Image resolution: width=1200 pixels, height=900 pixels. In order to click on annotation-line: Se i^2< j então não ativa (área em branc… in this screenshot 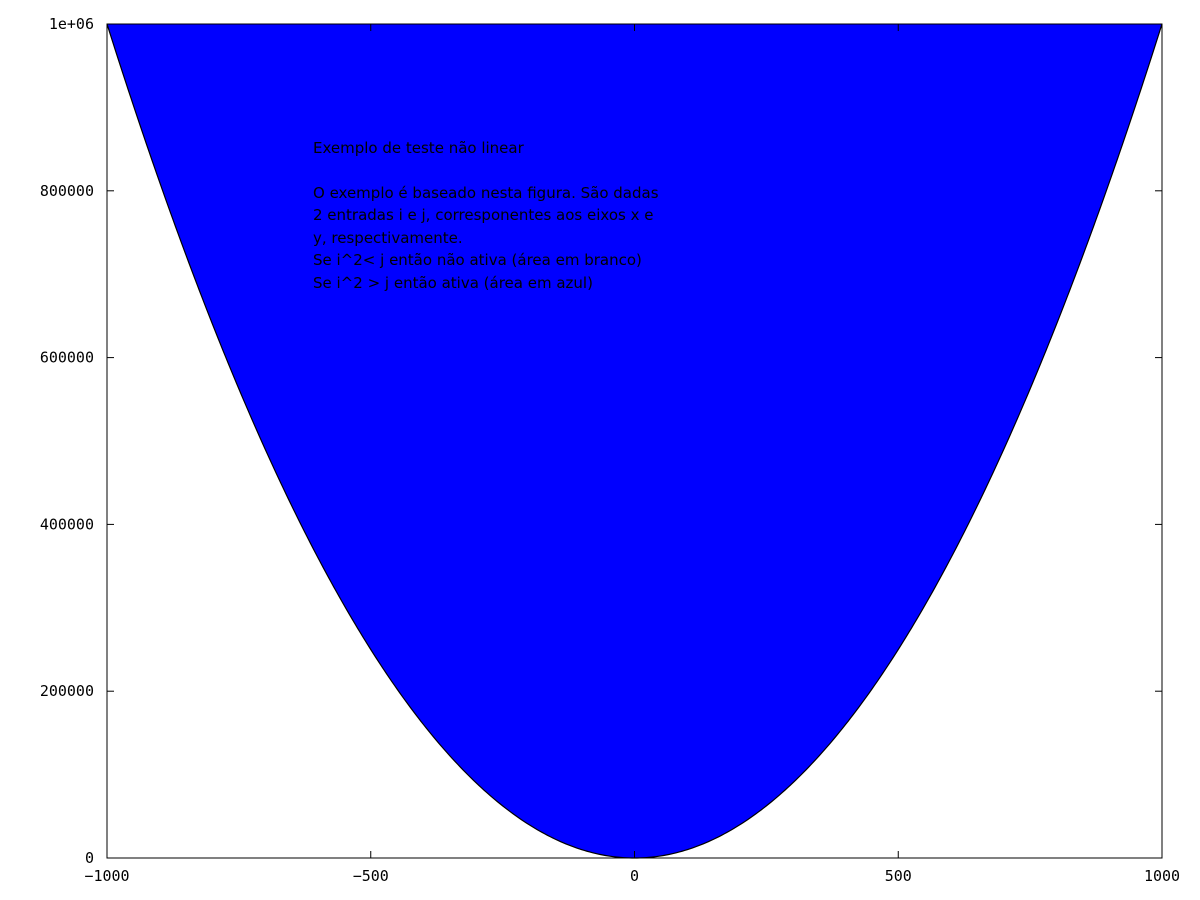, I will do `click(477, 260)`.